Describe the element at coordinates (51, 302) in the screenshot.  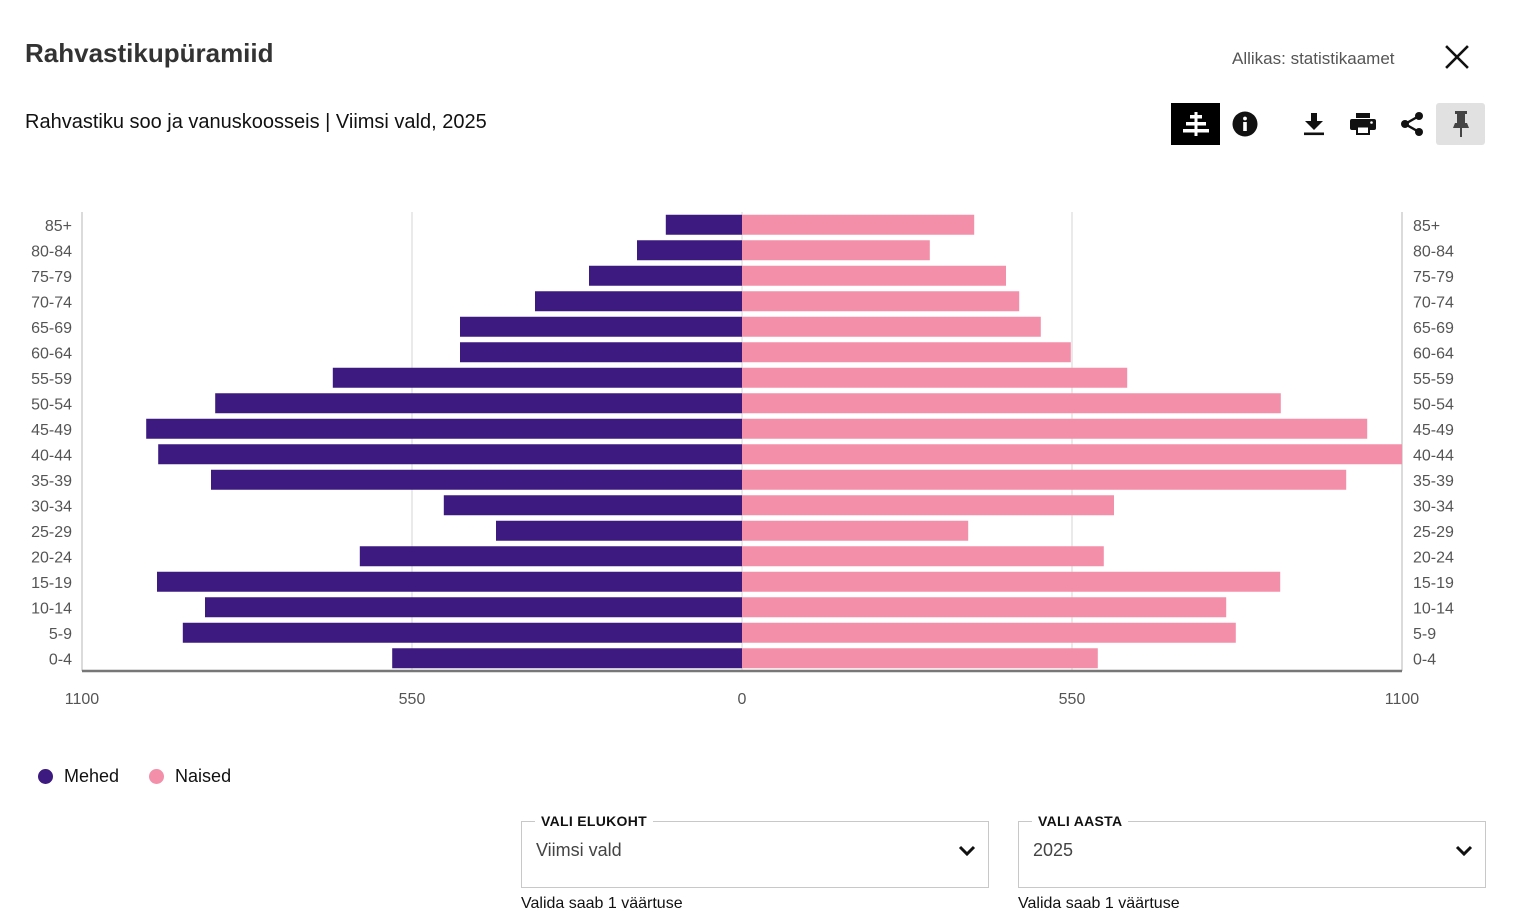
I see `y-tick-label-left: 70-74` at that location.